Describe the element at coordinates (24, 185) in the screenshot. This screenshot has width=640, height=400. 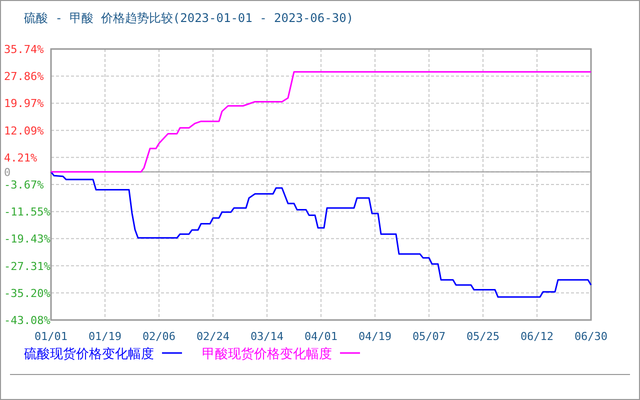
I see `y-tick-label: -3.67%` at that location.